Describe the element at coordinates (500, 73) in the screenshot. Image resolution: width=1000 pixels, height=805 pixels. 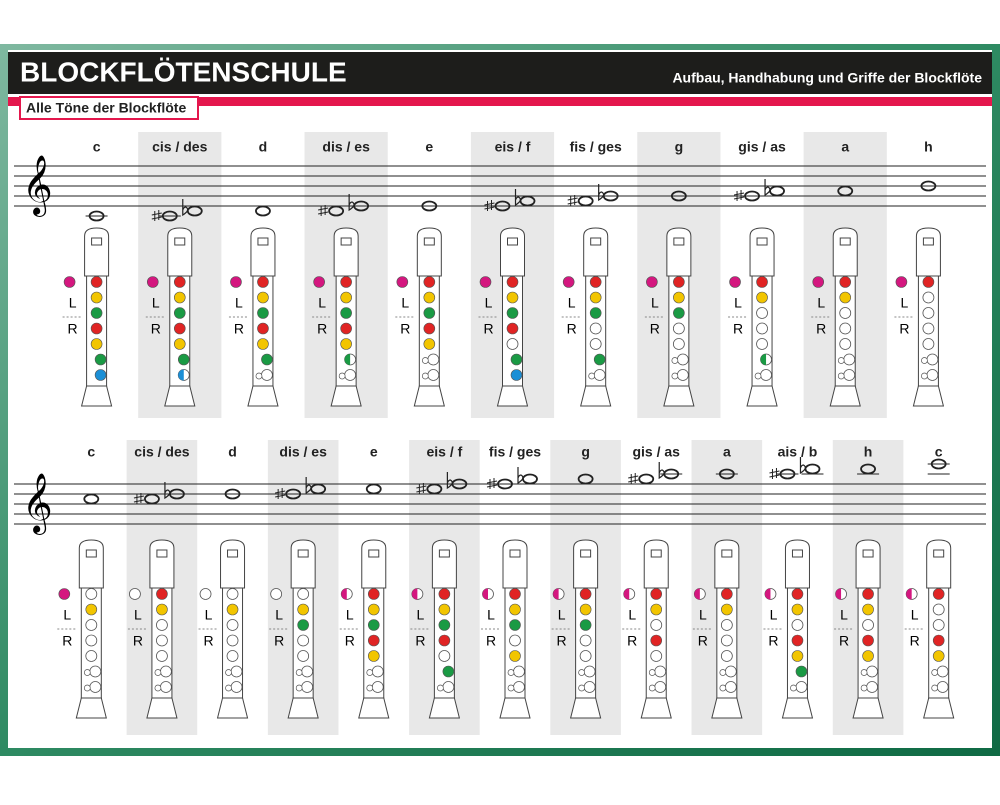
I see `header-bar` at that location.